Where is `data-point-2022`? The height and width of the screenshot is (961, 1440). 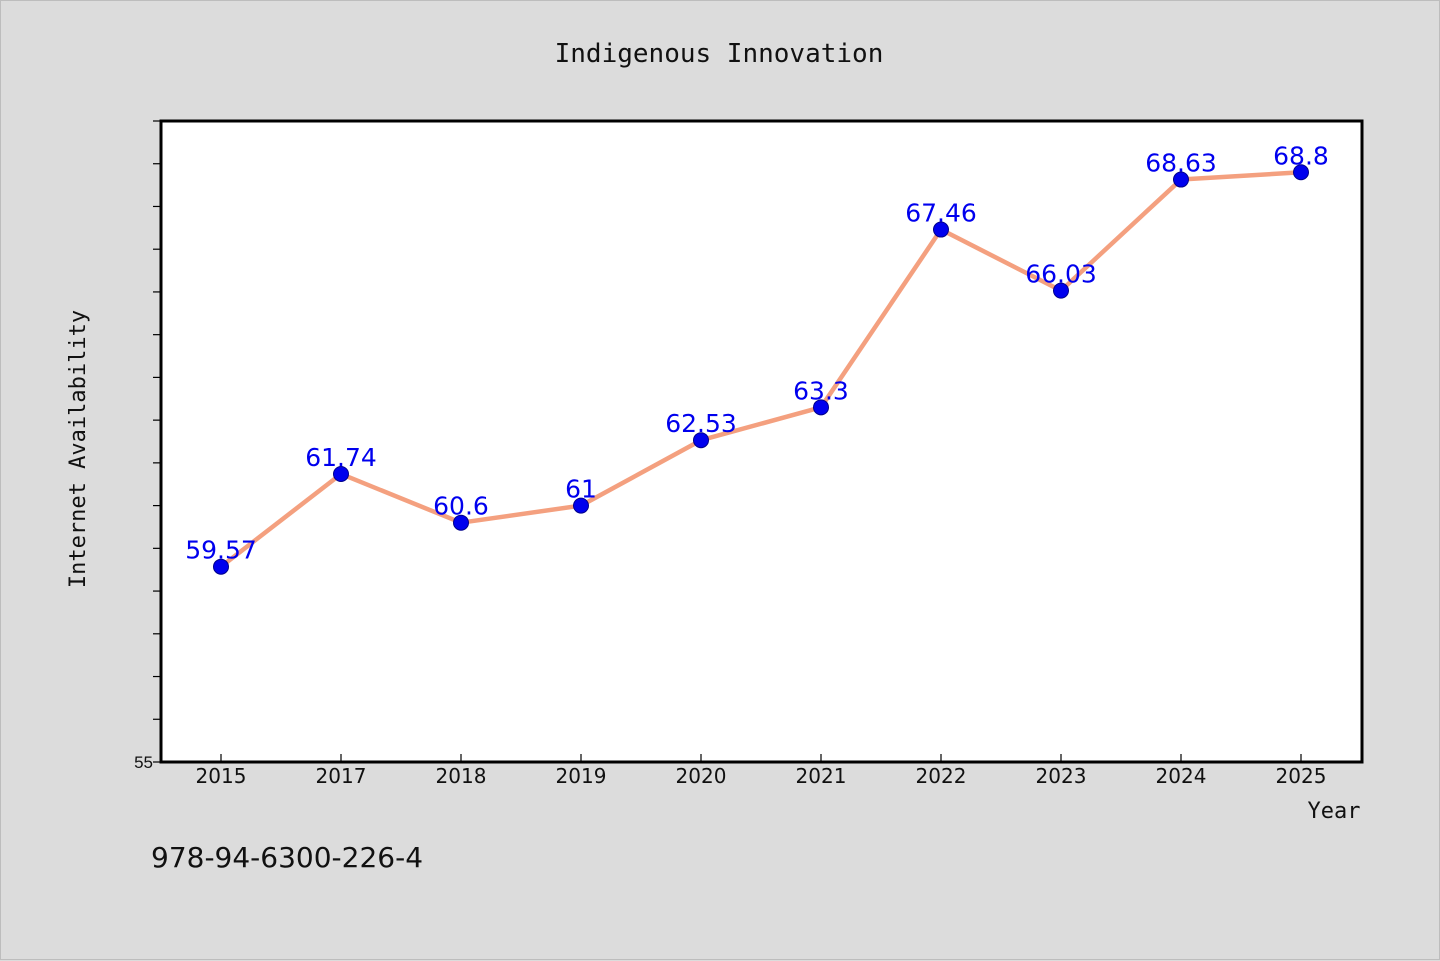 data-point-2022 is located at coordinates (941, 229).